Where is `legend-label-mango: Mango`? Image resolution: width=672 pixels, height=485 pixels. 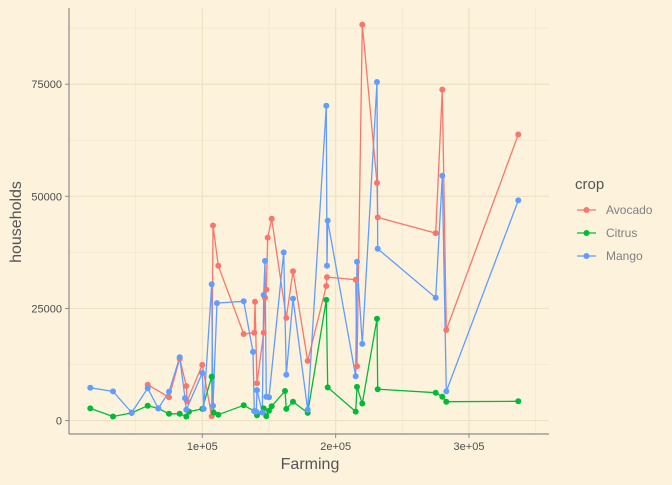 legend-label-mango: Mango is located at coordinates (624, 256).